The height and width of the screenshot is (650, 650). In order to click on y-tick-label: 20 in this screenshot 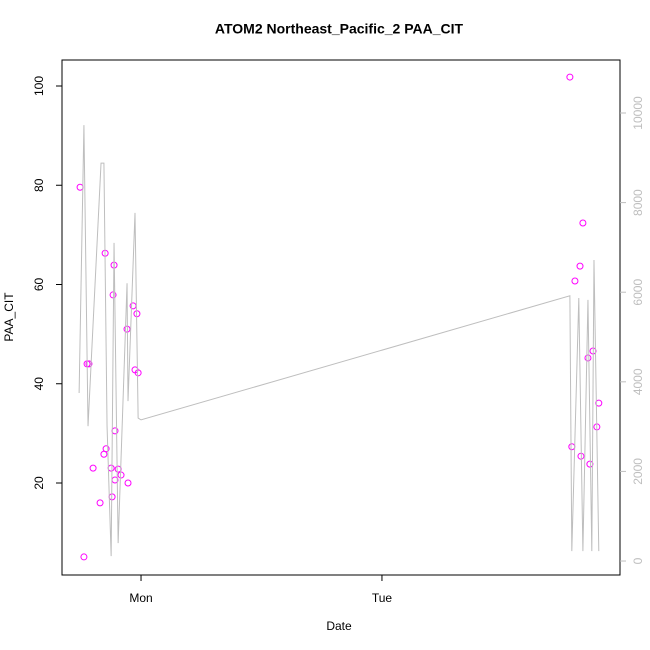, I will do `click(39, 483)`.